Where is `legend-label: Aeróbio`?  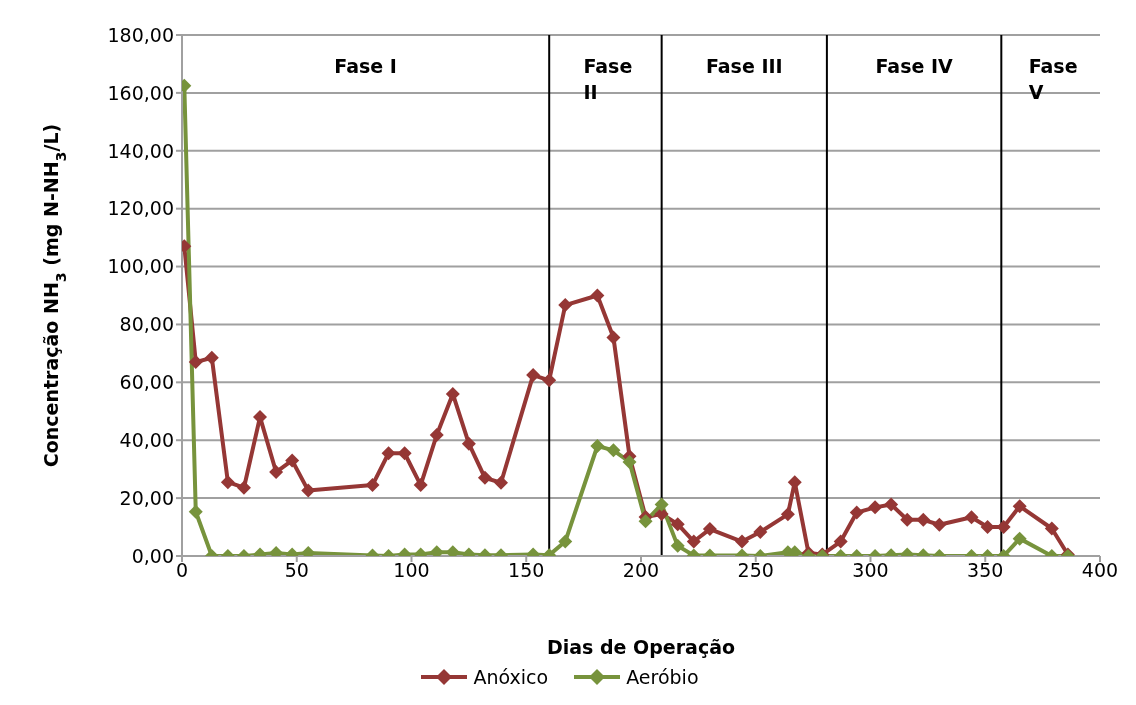 legend-label: Aeróbio is located at coordinates (662, 677).